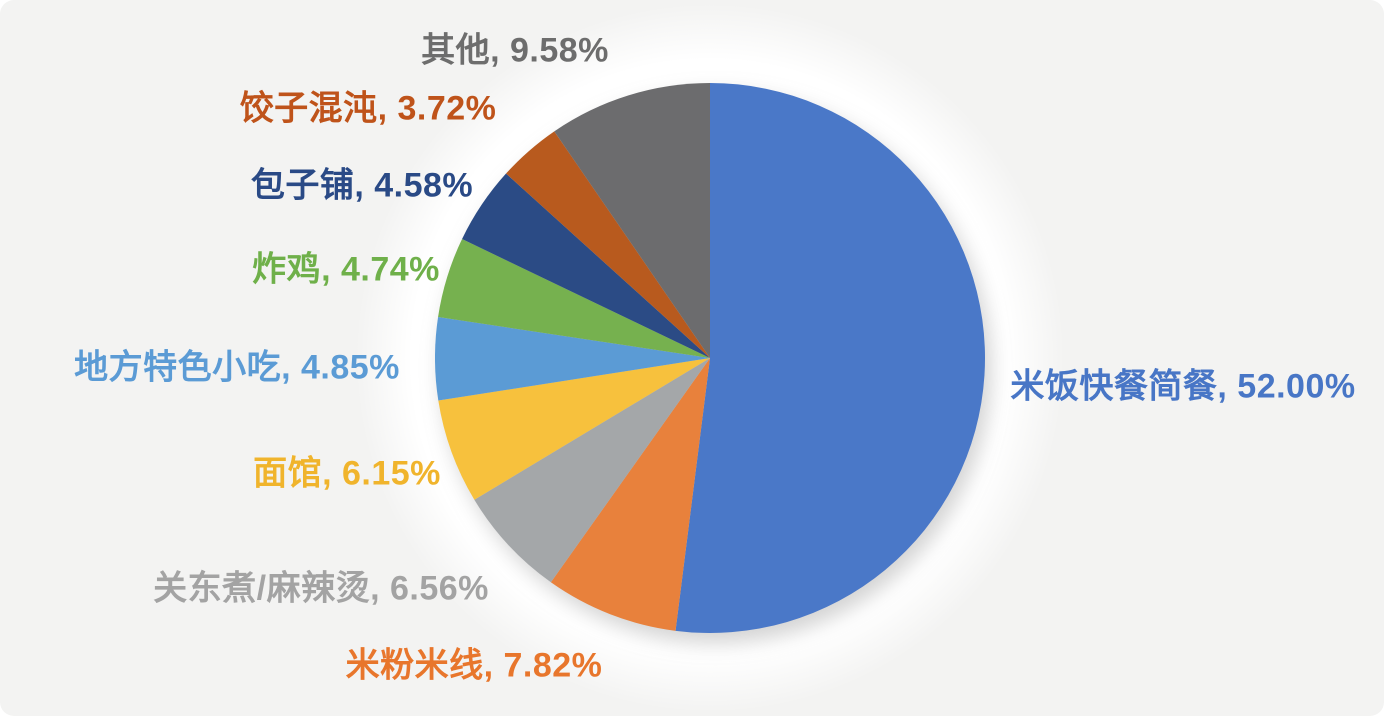  Describe the element at coordinates (321, 588) in the screenshot. I see `slice-label-oden-malatang: 关东煮/麻辣烫, 6.56%` at that location.